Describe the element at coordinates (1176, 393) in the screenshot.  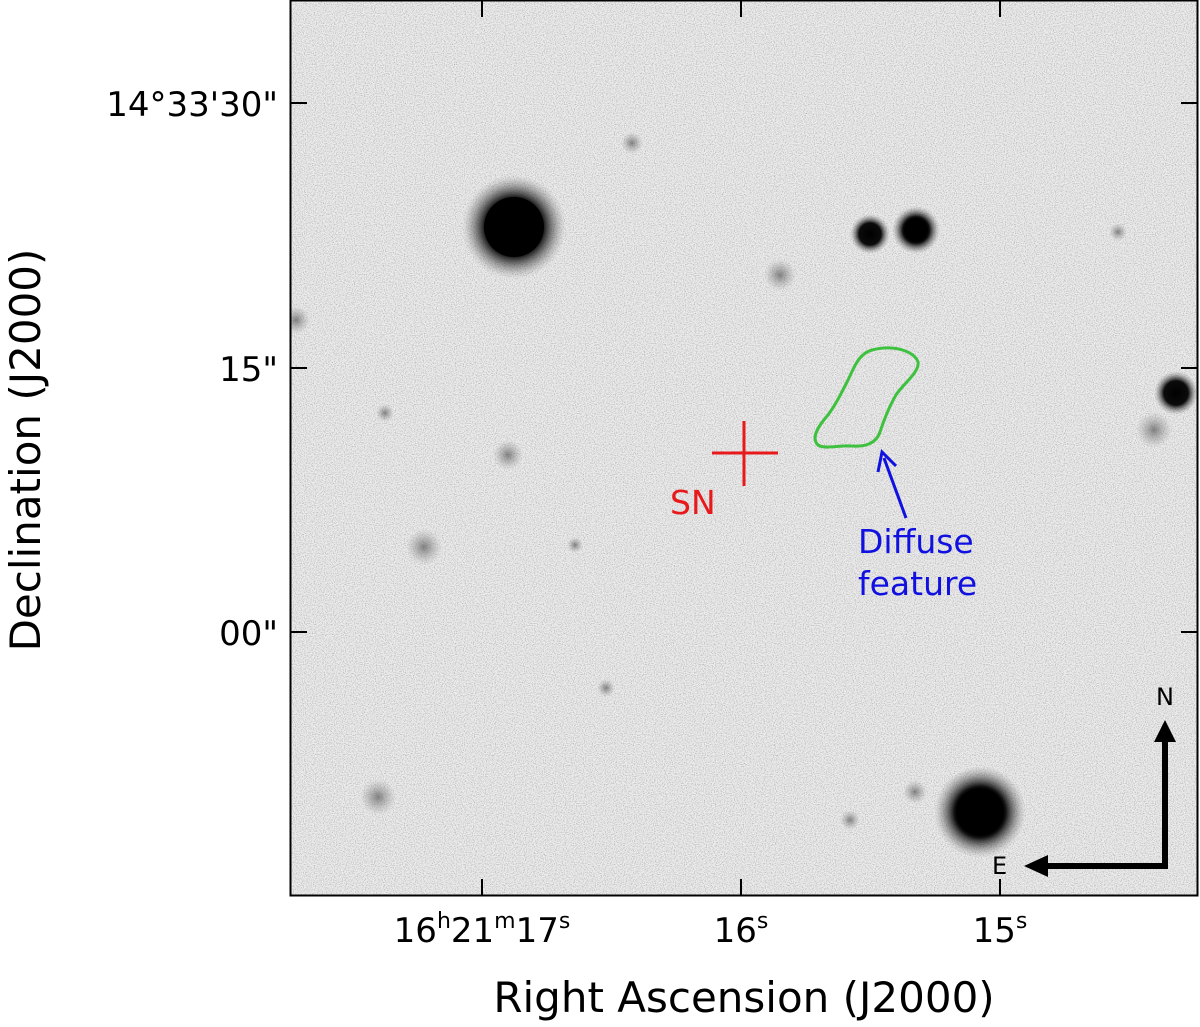
I see `star-right-edge` at that location.